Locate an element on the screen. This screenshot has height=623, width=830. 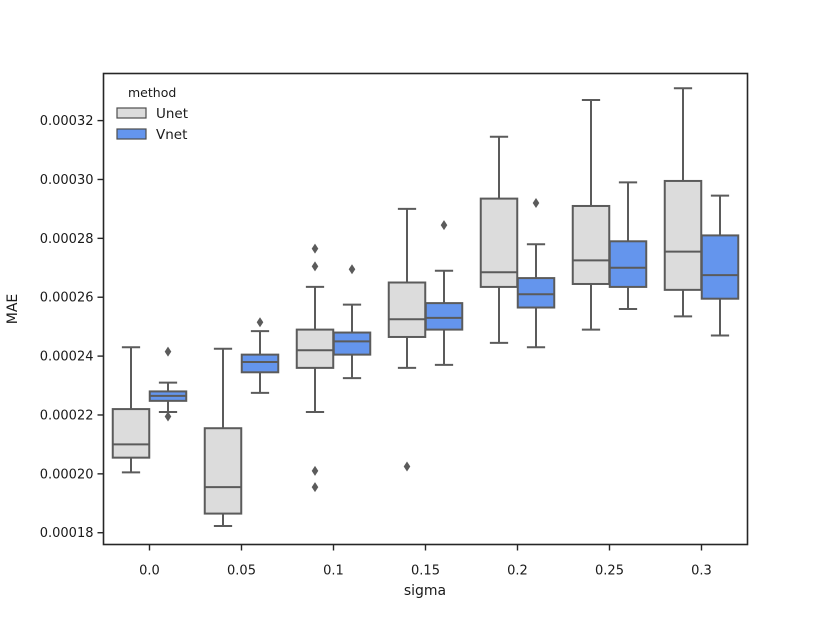
legend-swatch-vnet is located at coordinates (131, 134).